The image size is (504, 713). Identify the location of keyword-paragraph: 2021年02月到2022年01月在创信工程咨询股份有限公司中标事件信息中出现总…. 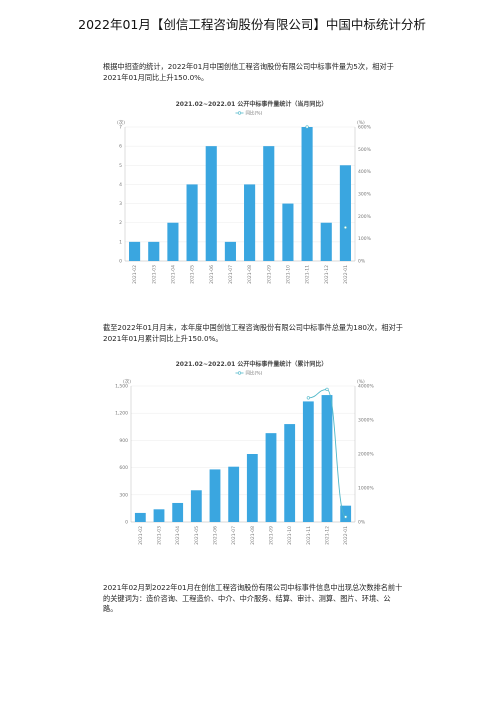
(253, 598).